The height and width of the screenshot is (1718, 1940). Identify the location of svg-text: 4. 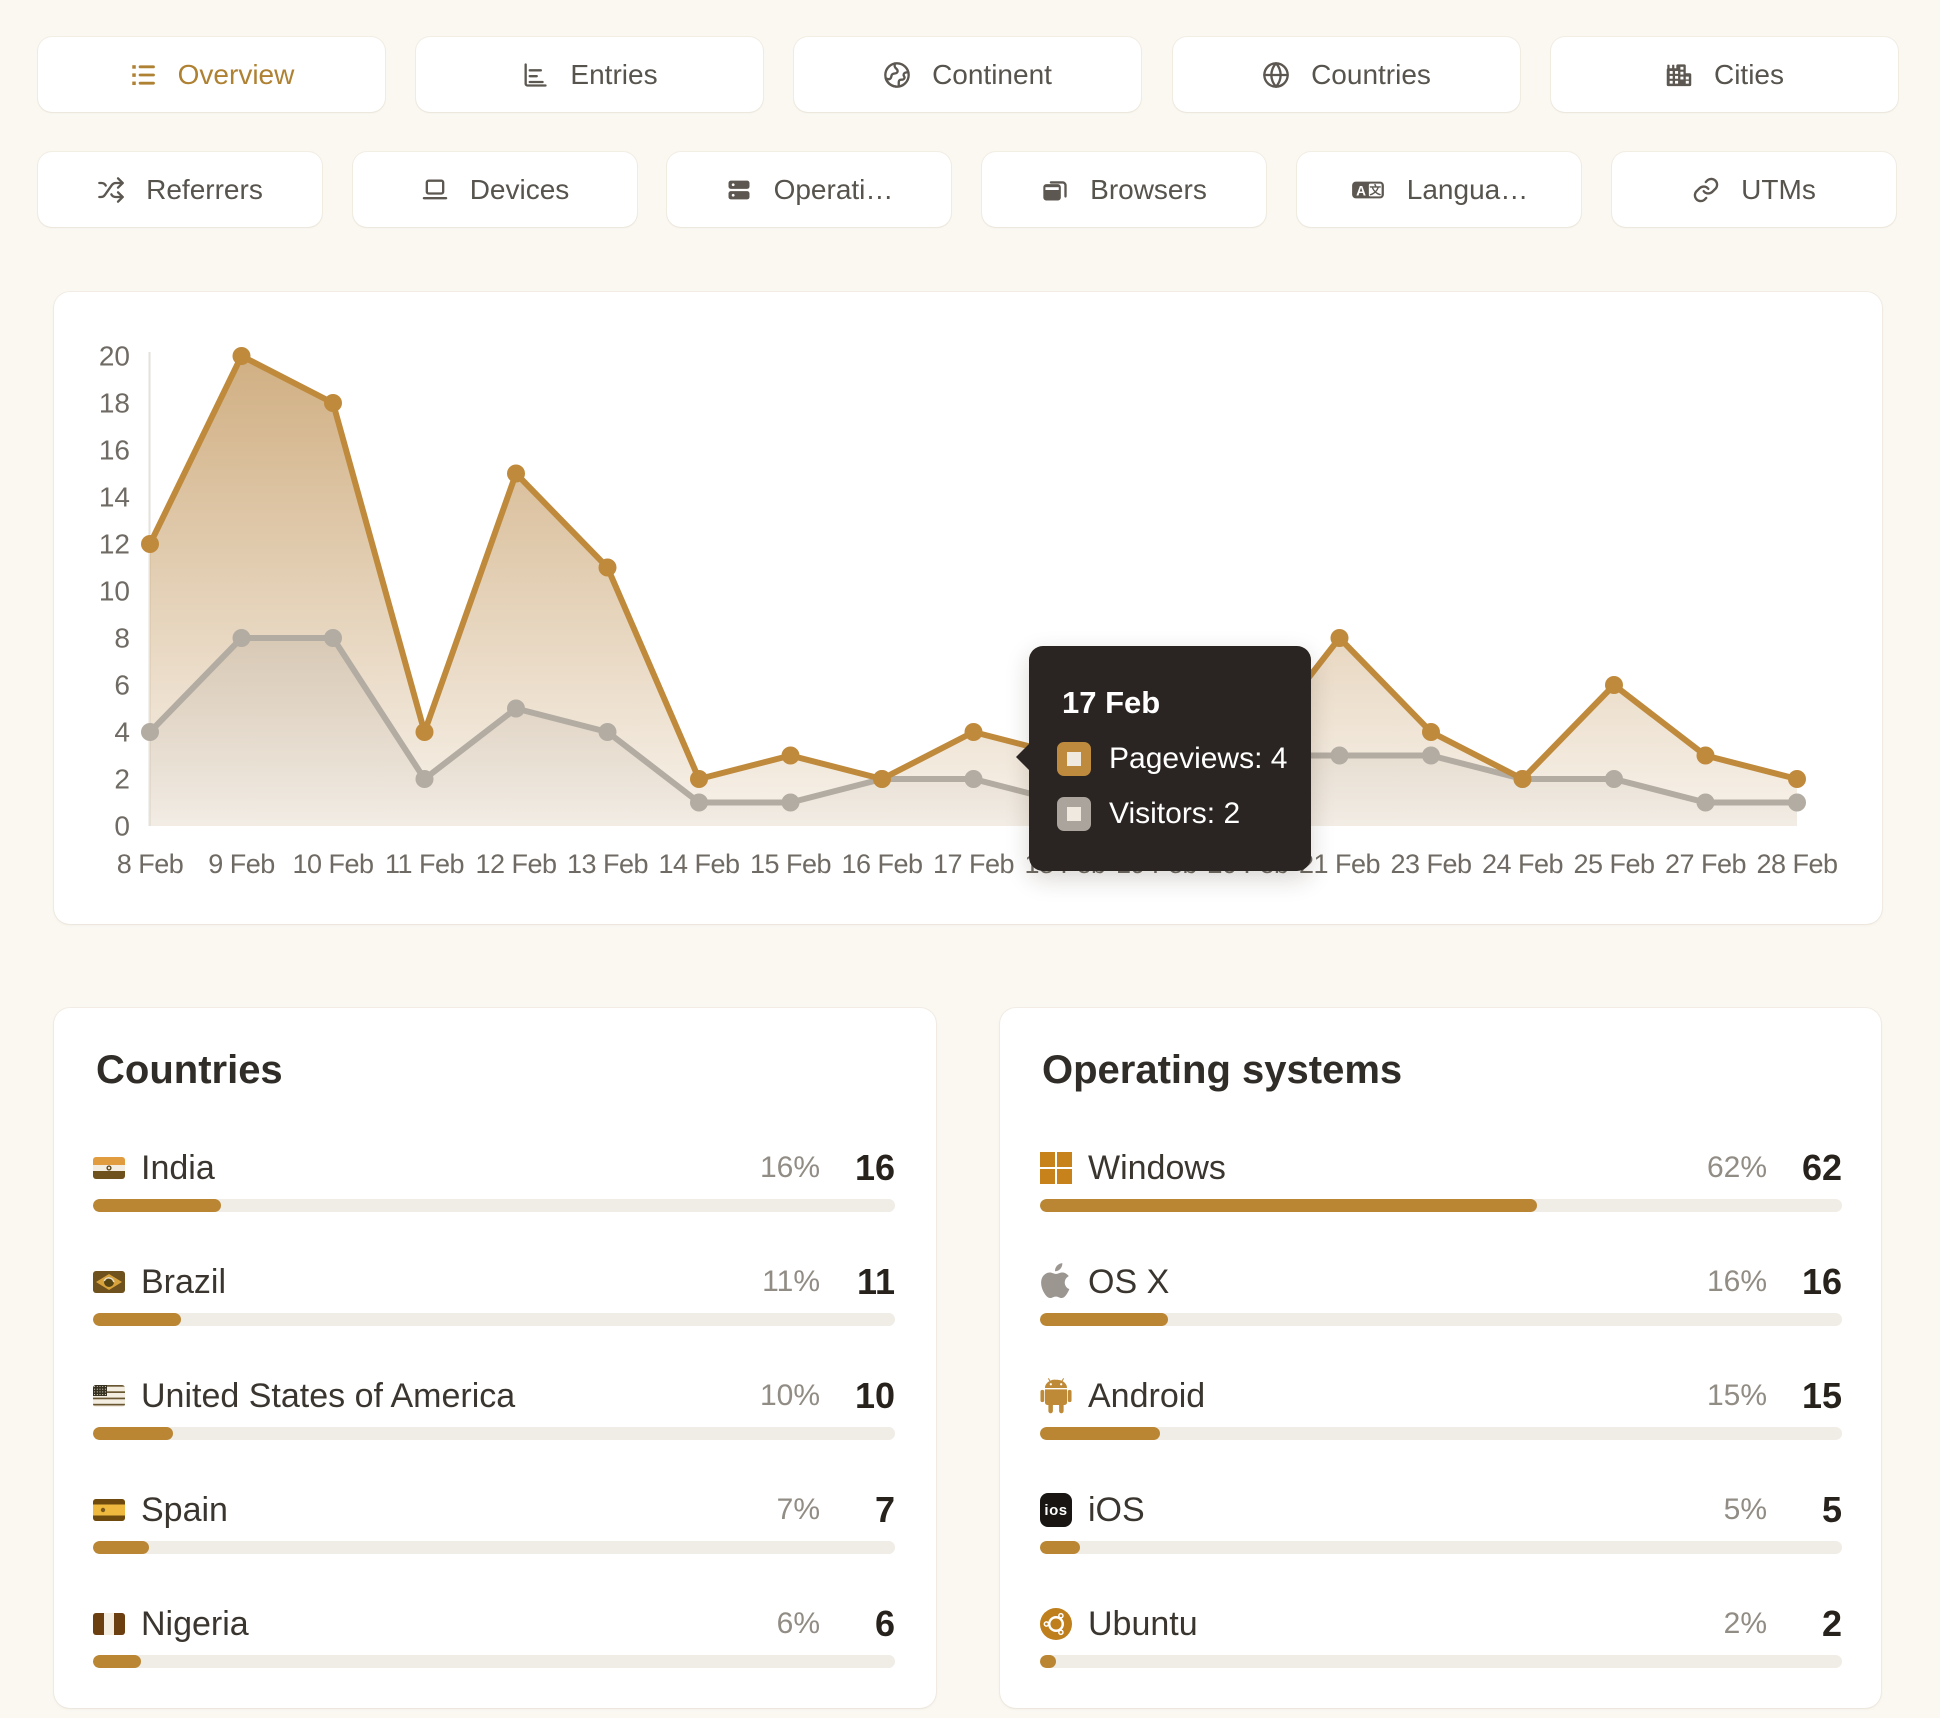
(122, 732).